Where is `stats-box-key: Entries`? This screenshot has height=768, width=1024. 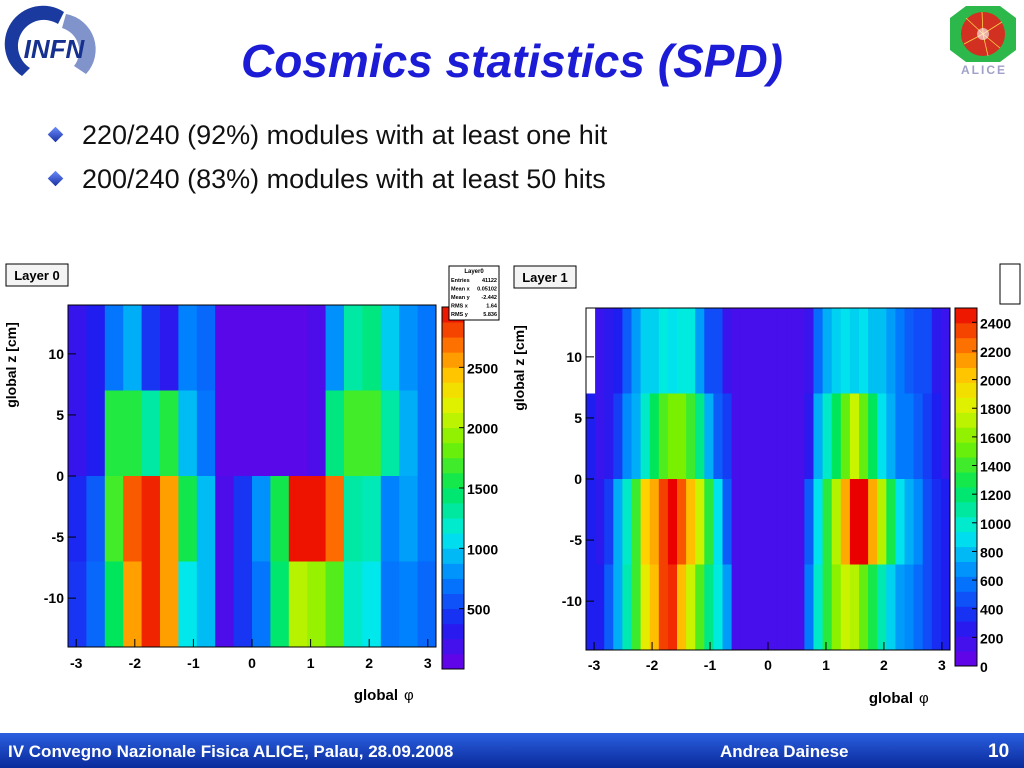
stats-box-key: Entries is located at coordinates (460, 281).